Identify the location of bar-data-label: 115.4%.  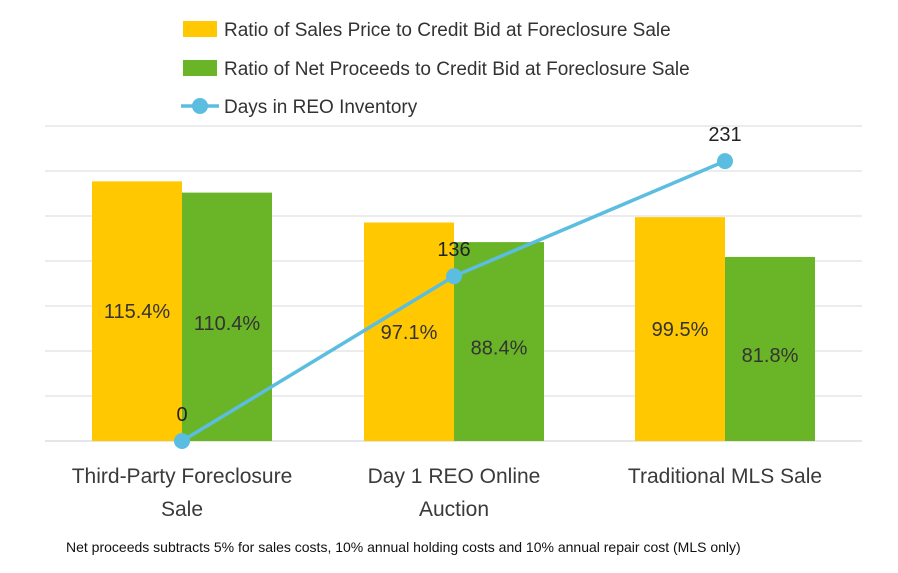
(137, 312).